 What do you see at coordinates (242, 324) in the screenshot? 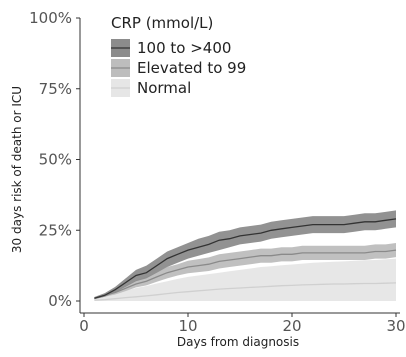
I see `x-ticks: 0 10 20 30` at bounding box center [242, 324].